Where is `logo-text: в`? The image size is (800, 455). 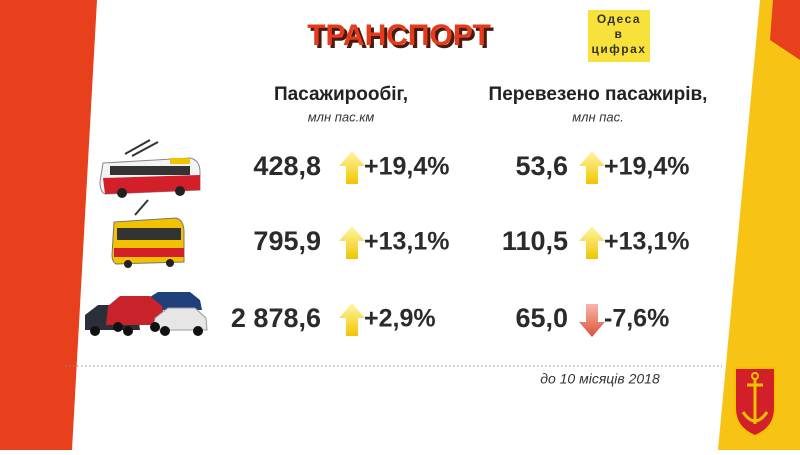 logo-text: в is located at coordinates (619, 34).